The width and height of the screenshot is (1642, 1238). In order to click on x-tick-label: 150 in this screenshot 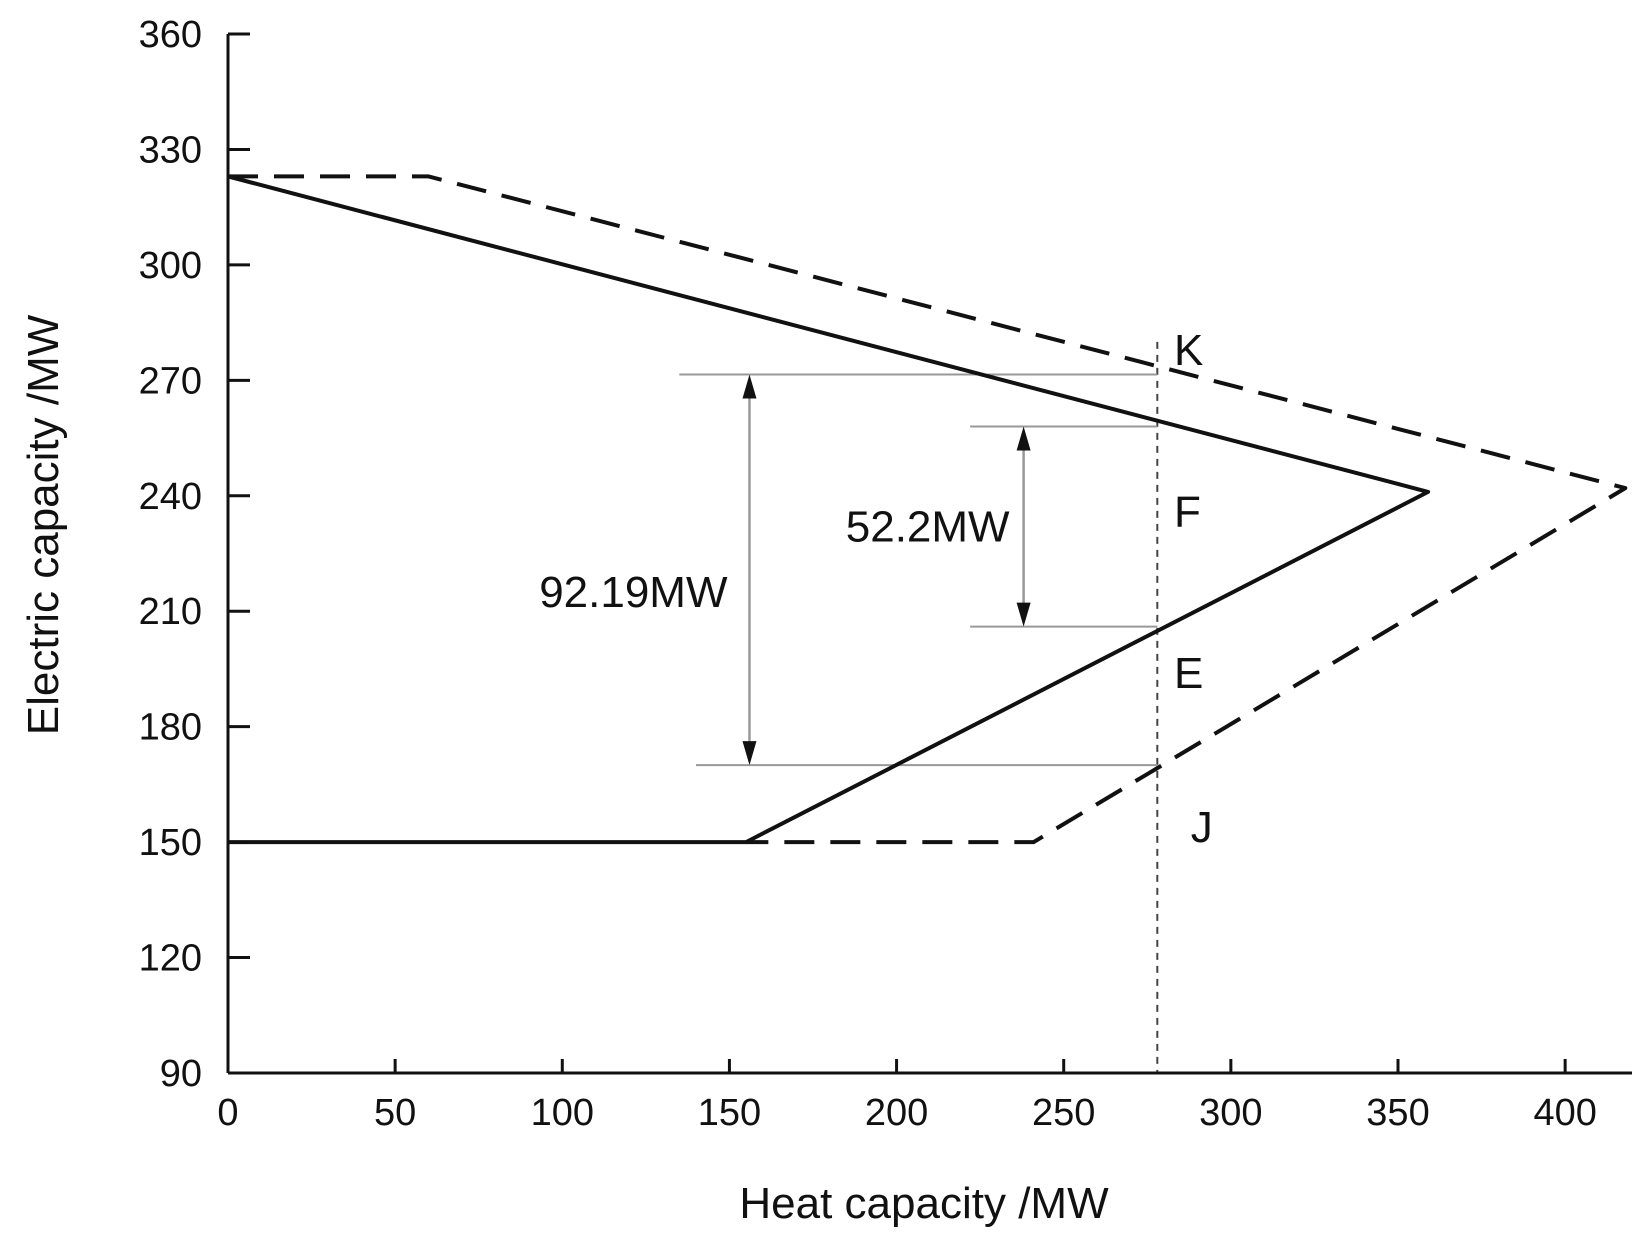, I will do `click(729, 1113)`.